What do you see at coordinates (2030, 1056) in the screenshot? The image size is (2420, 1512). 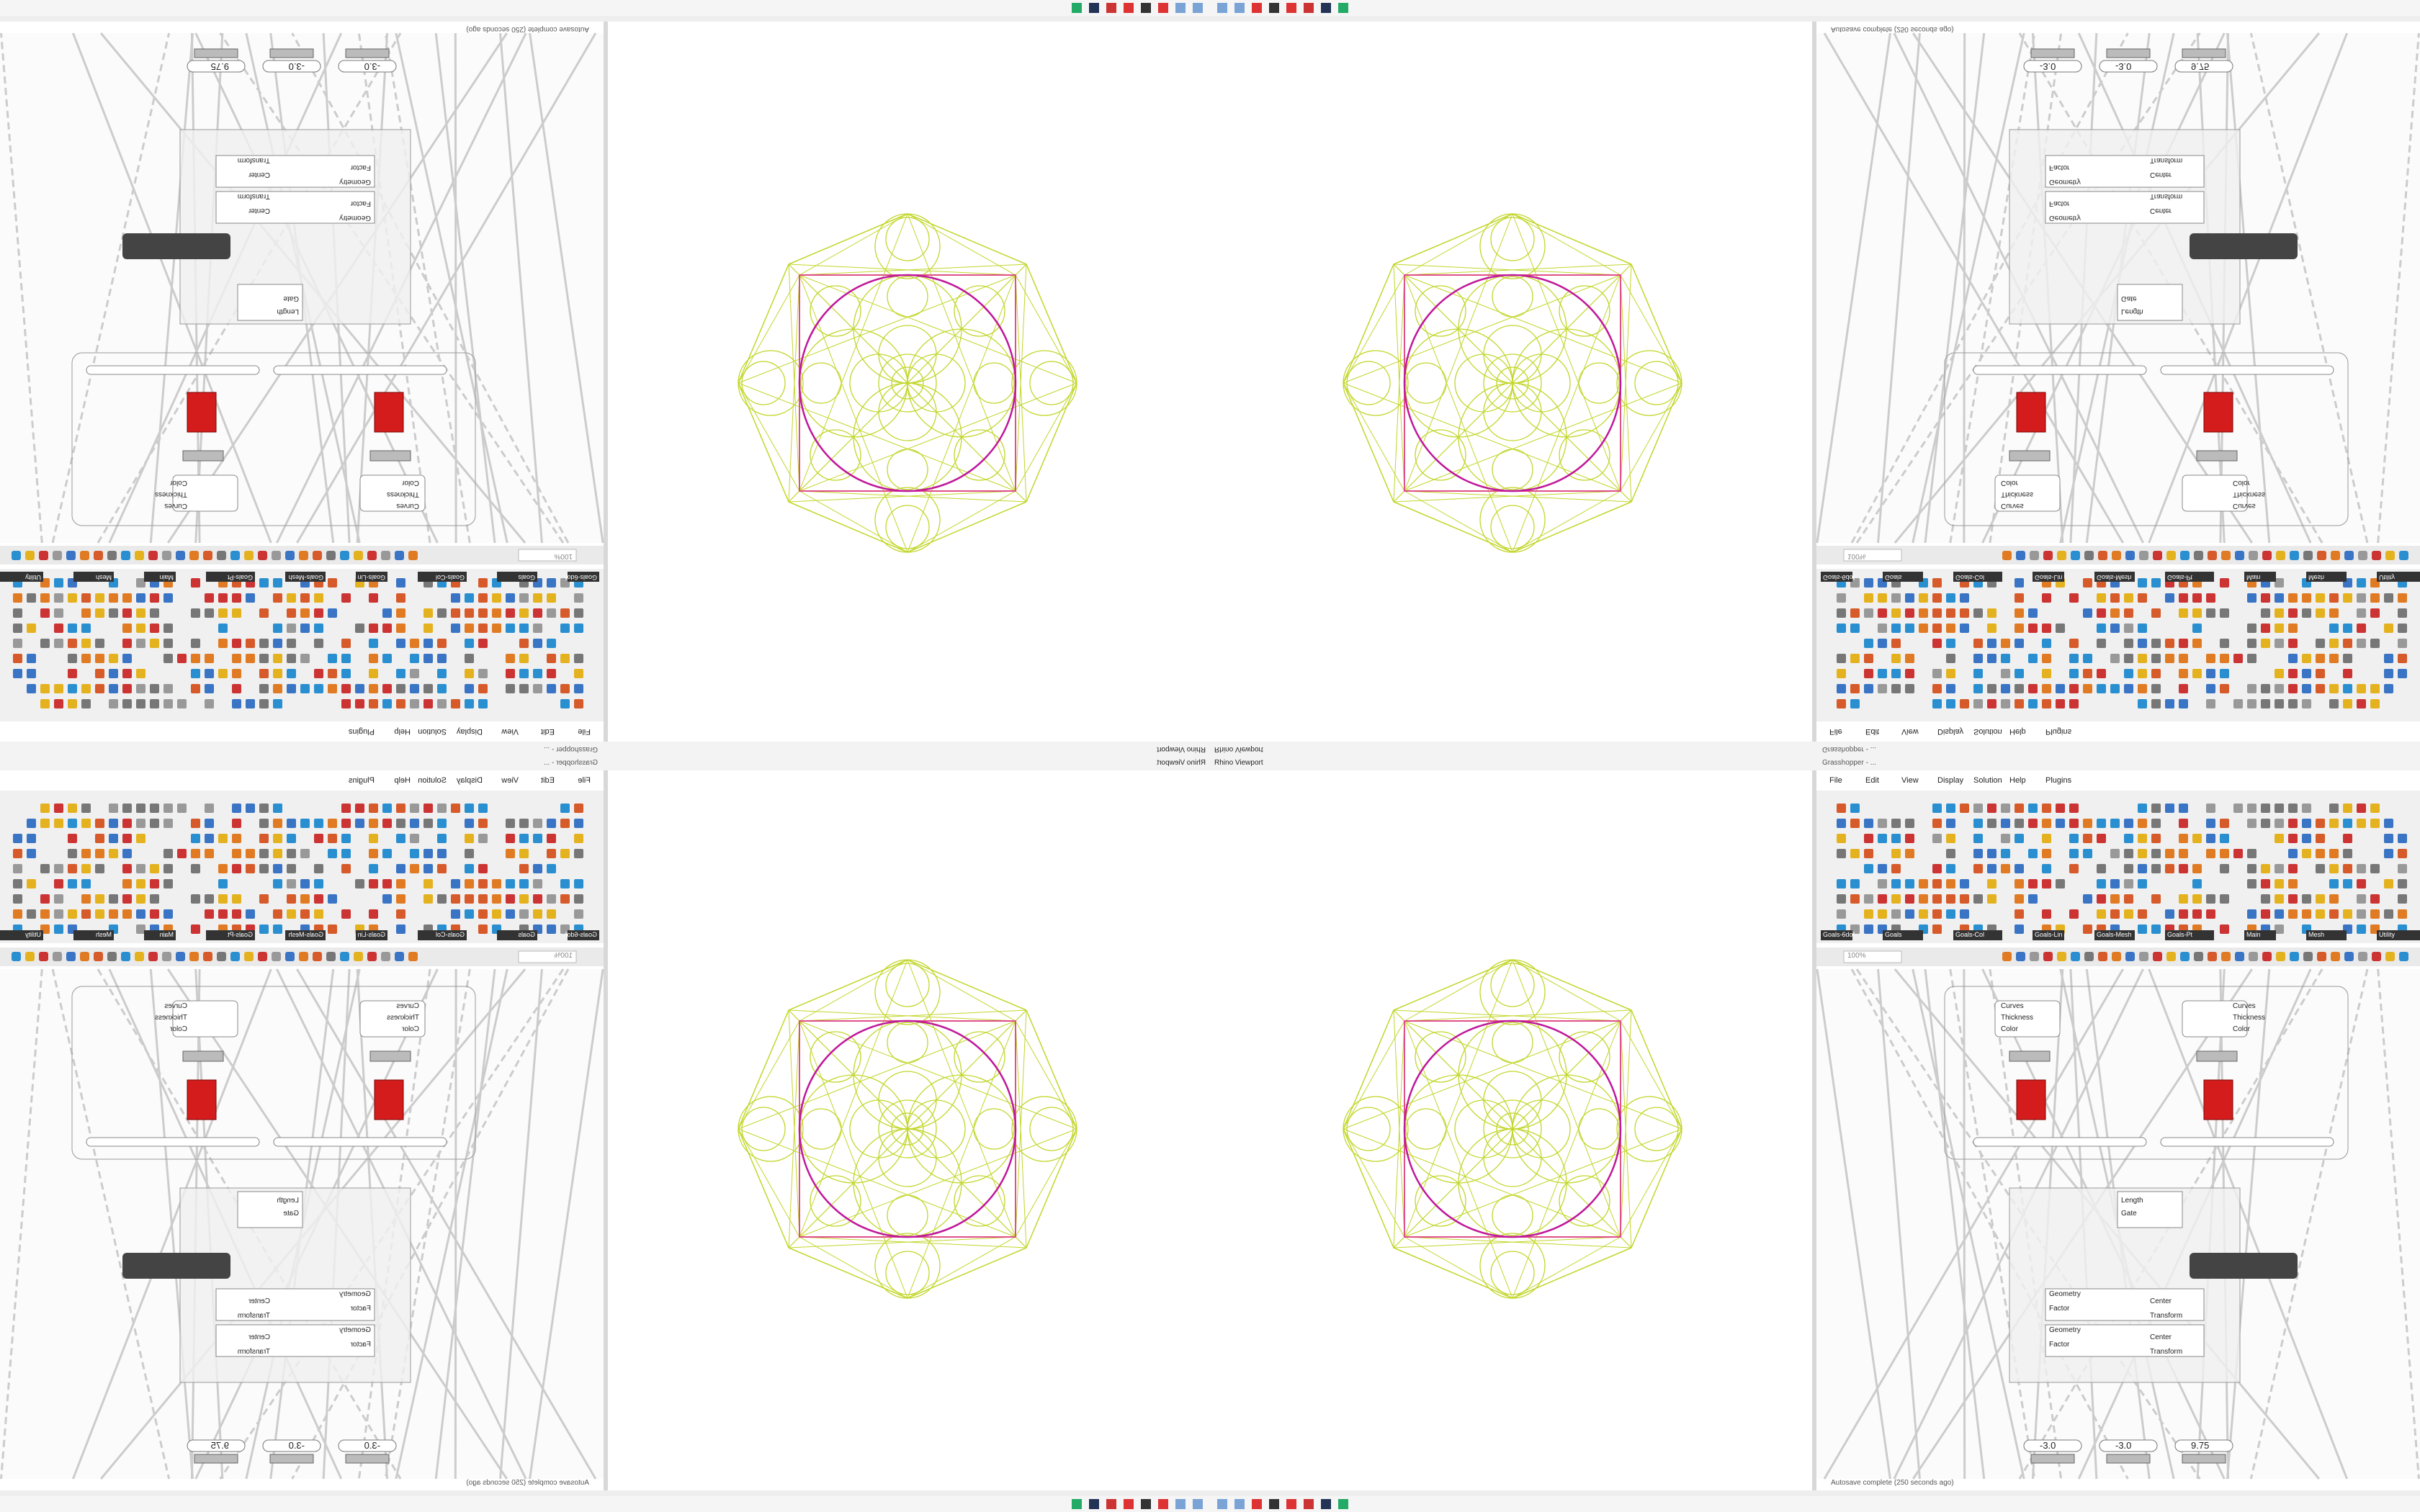 I see `component-tag` at bounding box center [2030, 1056].